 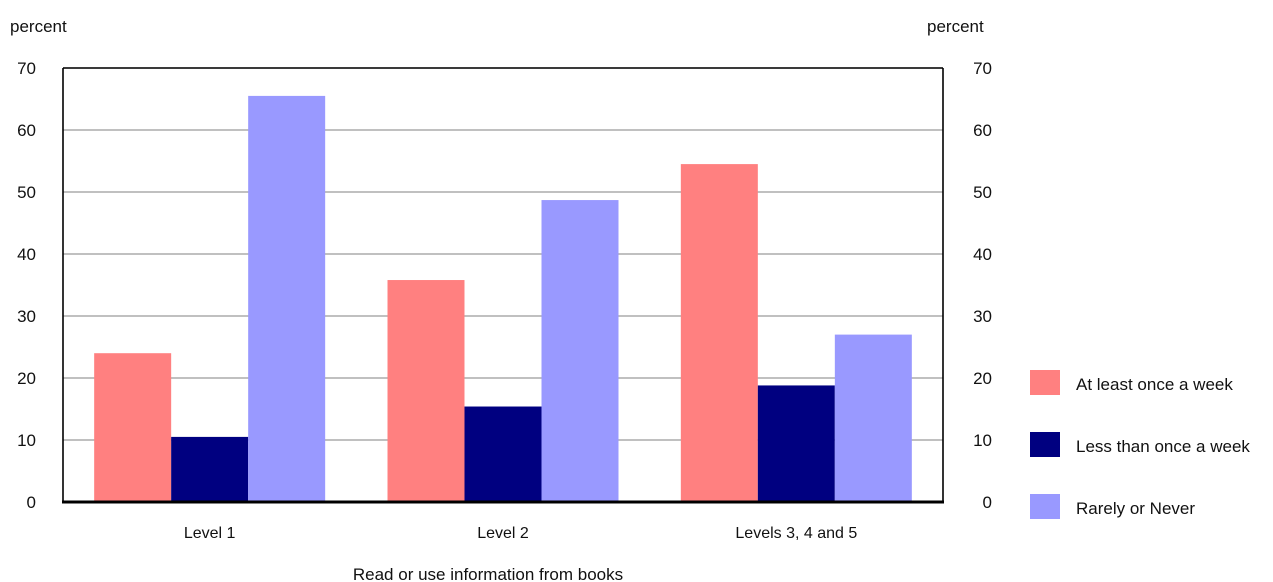 What do you see at coordinates (982, 440) in the screenshot?
I see `y-tick-label-right: 10` at bounding box center [982, 440].